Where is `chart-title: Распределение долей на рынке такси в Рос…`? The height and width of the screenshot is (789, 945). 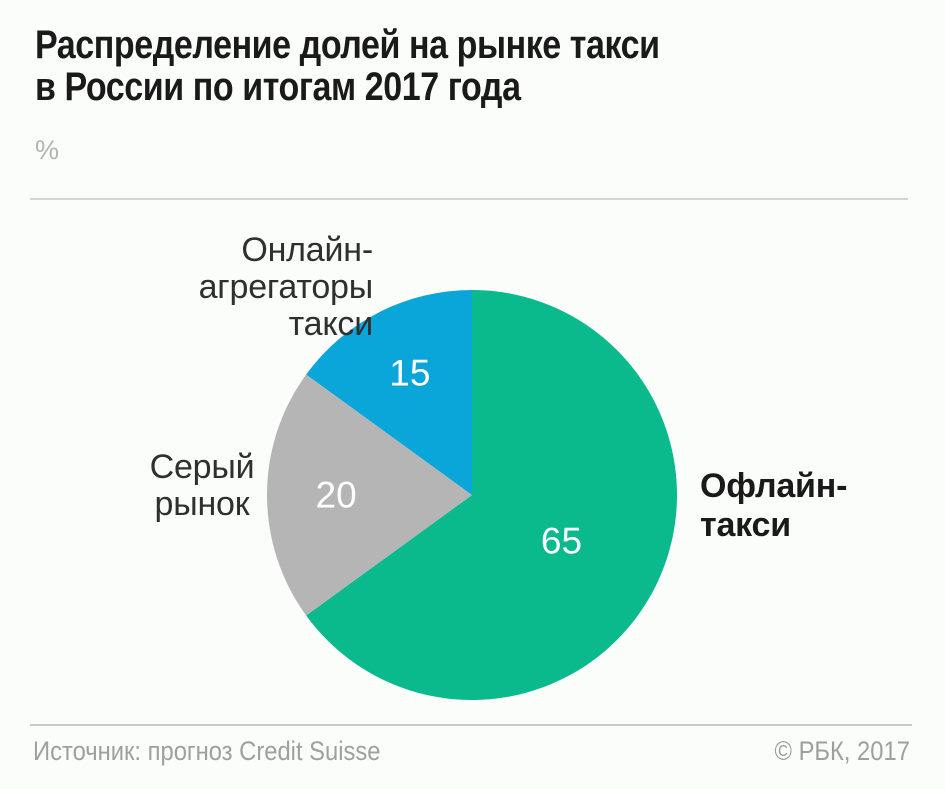 chart-title: Распределение долей на рынке такси в Рос… is located at coordinates (347, 66).